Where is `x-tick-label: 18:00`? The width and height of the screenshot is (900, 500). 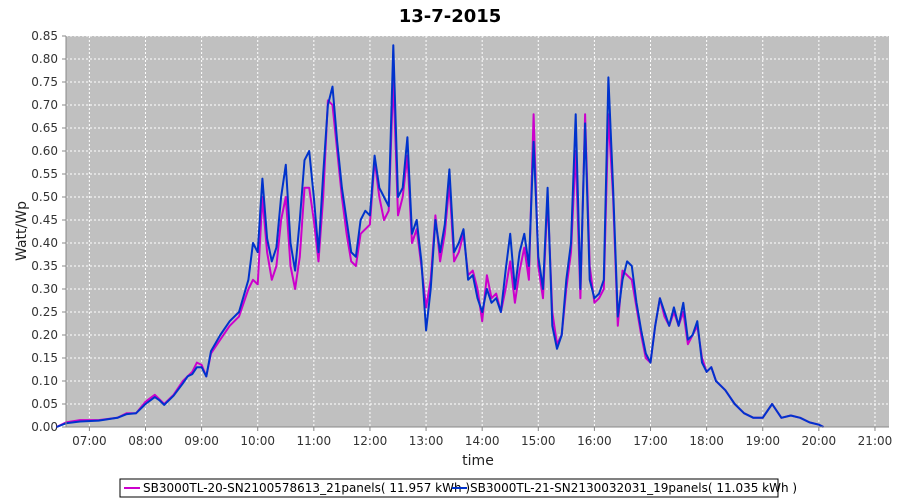 x-tick-label: 18:00 is located at coordinates (706, 441).